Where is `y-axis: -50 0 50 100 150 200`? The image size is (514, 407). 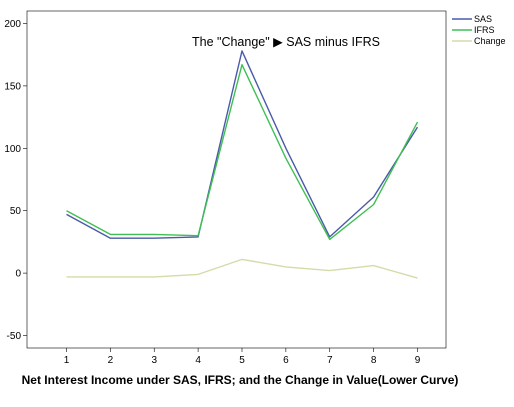 y-axis: -50 0 50 100 150 200 is located at coordinates (15, 180).